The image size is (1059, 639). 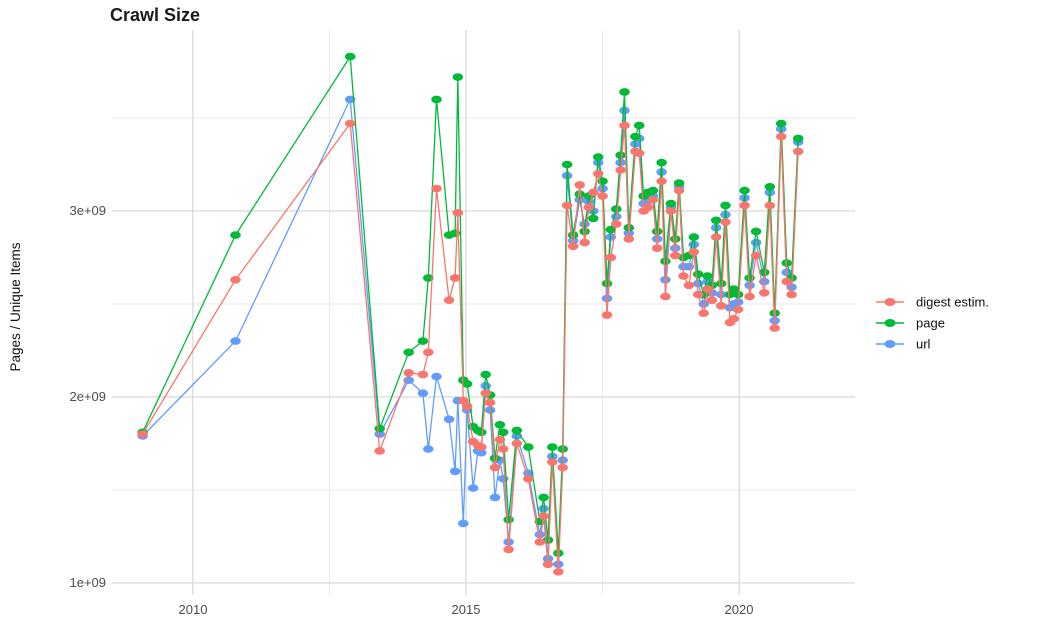 I want to click on y-axis-tick-label-1e09: 1e+09, so click(x=87, y=582).